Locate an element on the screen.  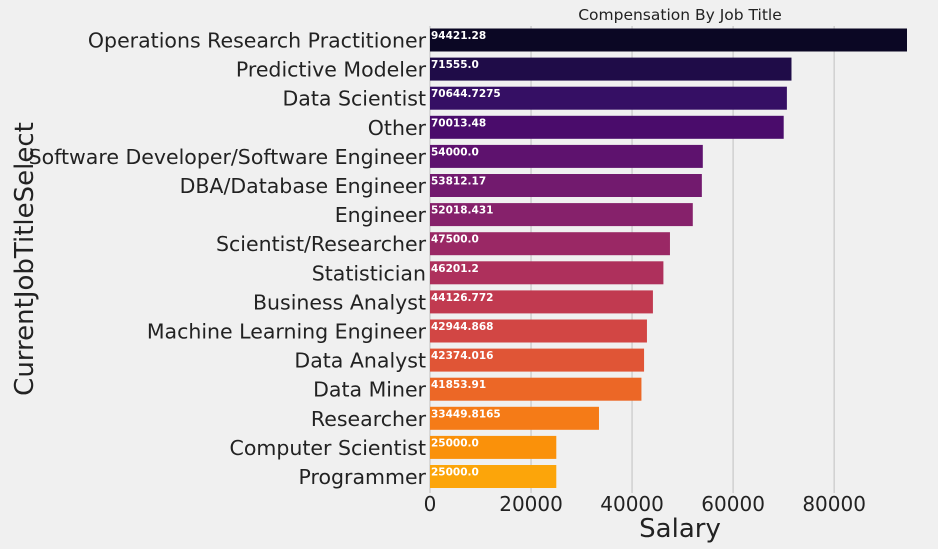
category-label: Software Developer/Software Engineer is located at coordinates (228, 157).